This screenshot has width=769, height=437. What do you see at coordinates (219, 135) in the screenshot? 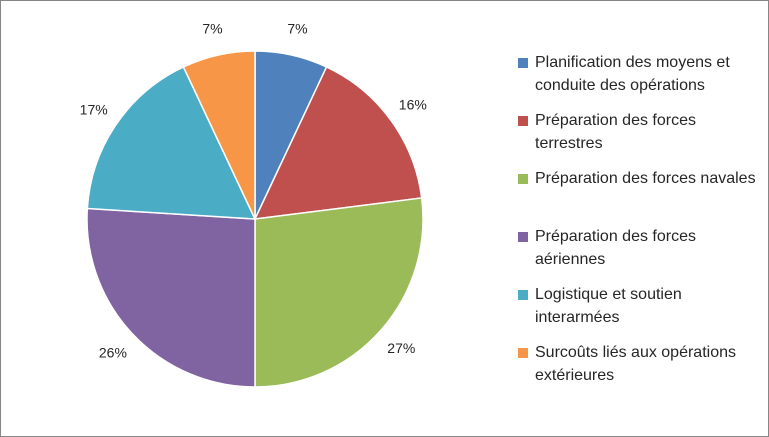
I see `pie-slice-surcouts-lies-aux-operations-exterieures` at bounding box center [219, 135].